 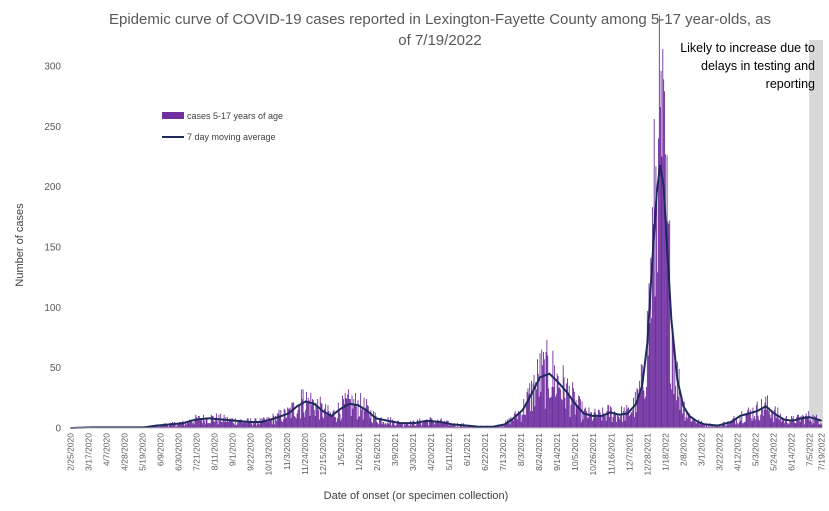 What do you see at coordinates (231, 137) in the screenshot?
I see `legend-label-moving-average: 7 day moving average` at bounding box center [231, 137].